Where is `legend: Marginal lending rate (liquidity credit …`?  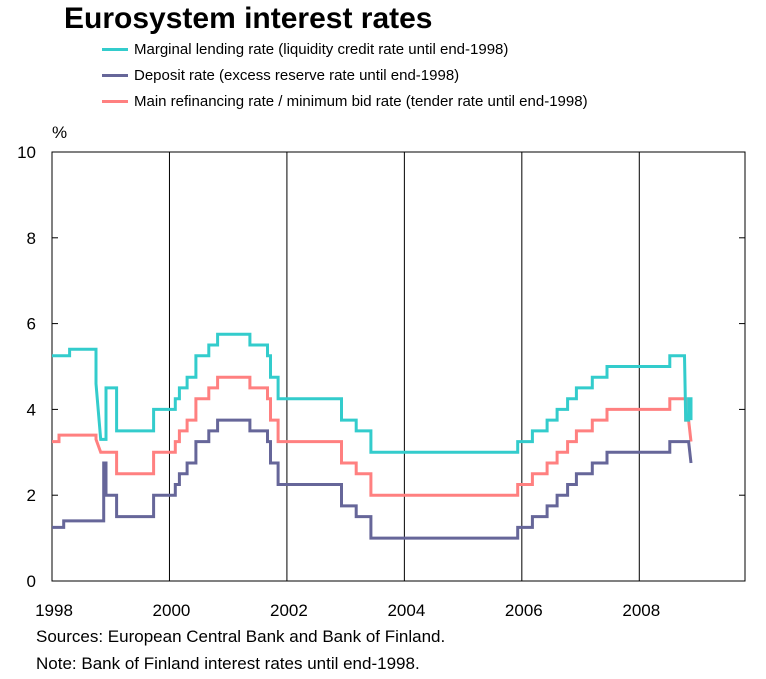 legend: Marginal lending rate (liquidity credit … is located at coordinates (345, 75).